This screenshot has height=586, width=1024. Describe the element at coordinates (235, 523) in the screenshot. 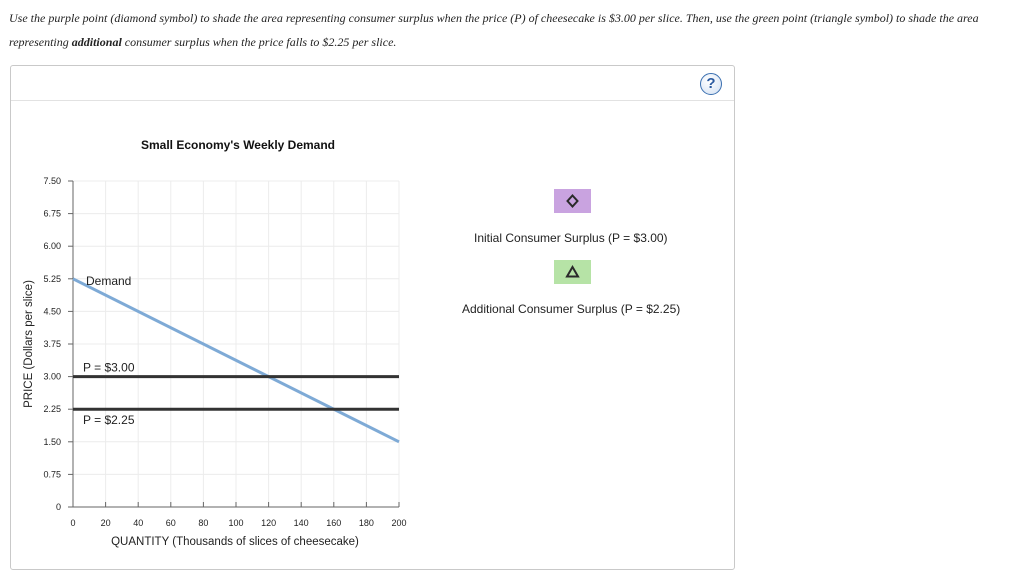

I see `x-tick-label: 100` at that location.